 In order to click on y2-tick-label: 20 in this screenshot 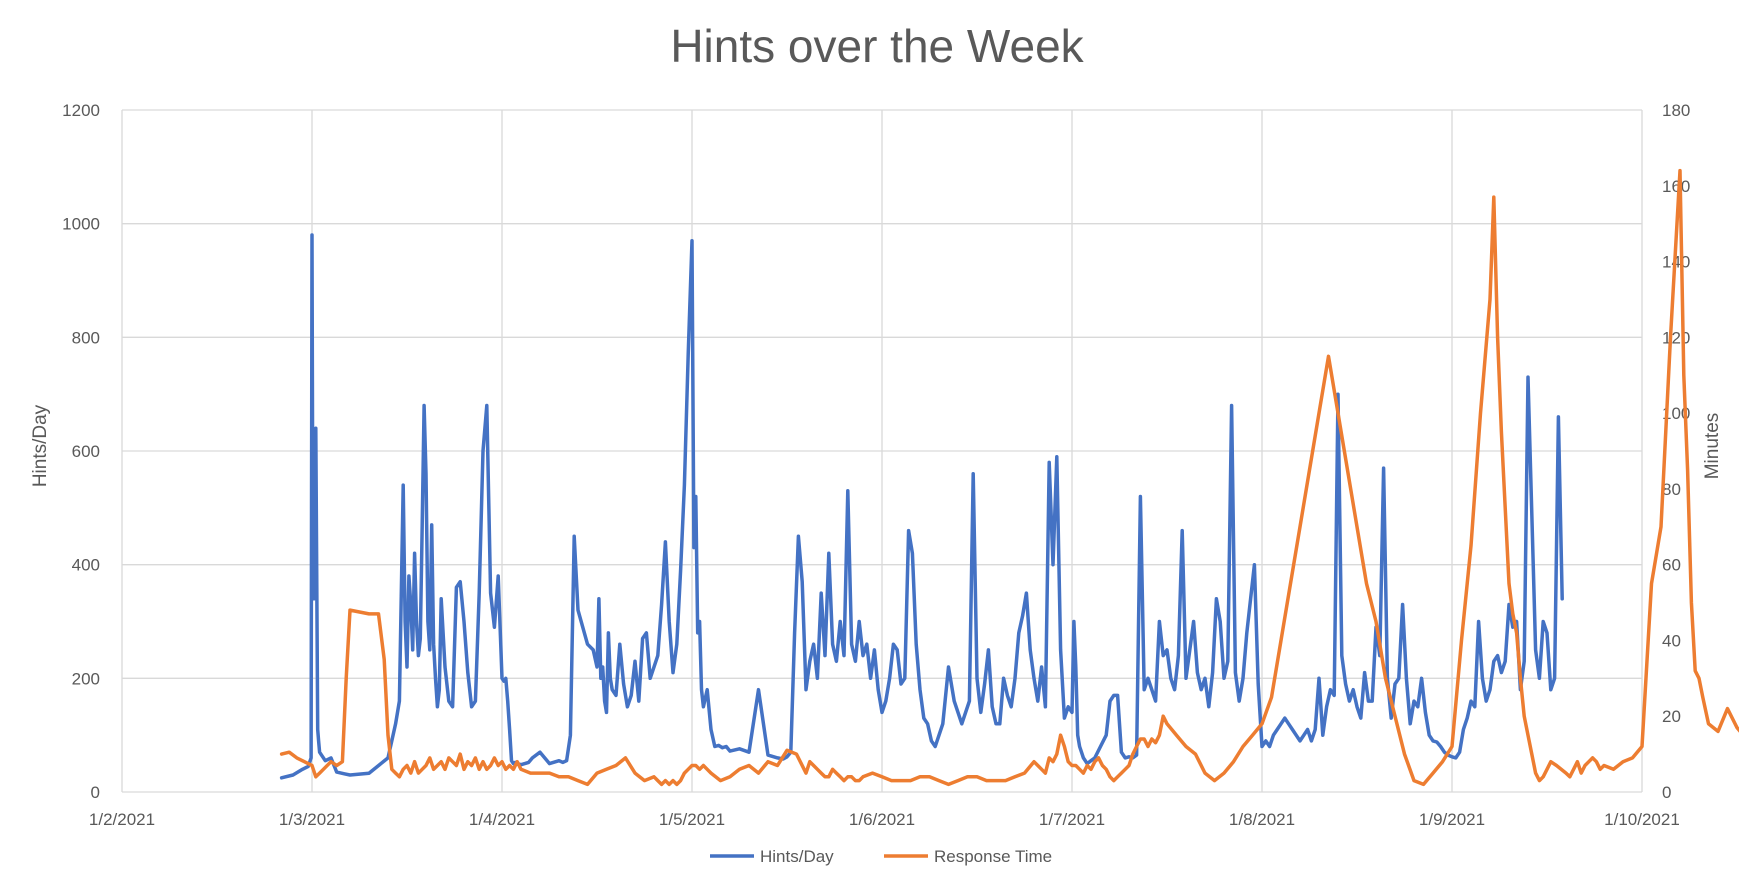, I will do `click(1671, 716)`.